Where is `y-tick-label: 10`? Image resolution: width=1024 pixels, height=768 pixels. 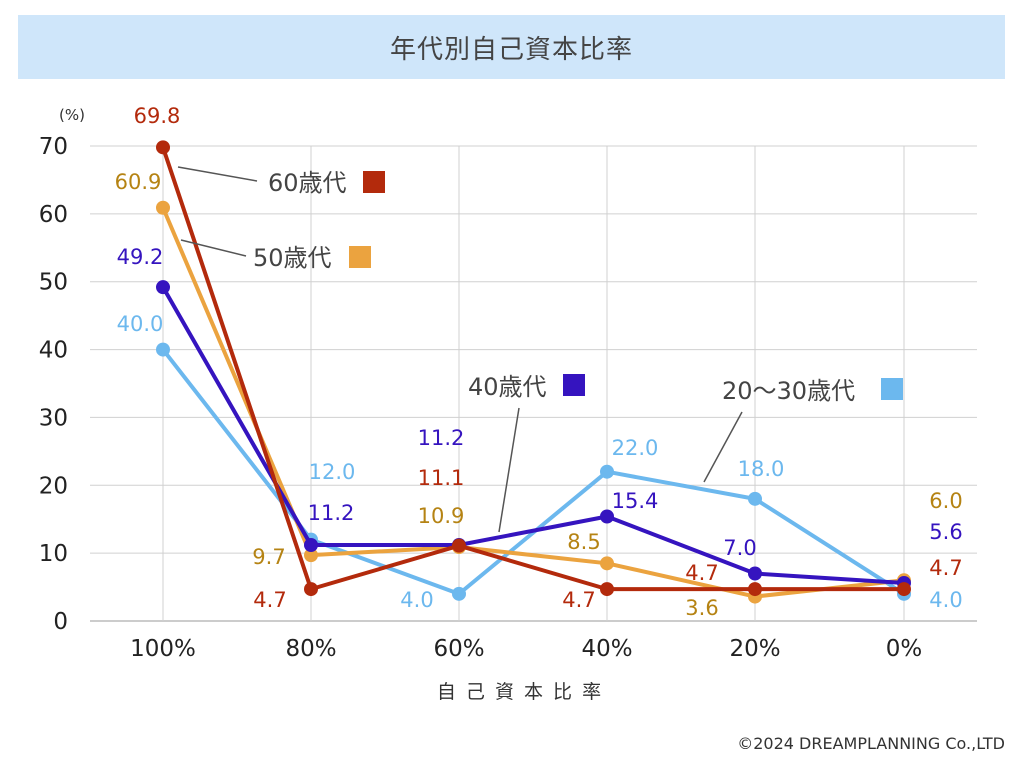
y-tick-label: 10 is located at coordinates (53, 554).